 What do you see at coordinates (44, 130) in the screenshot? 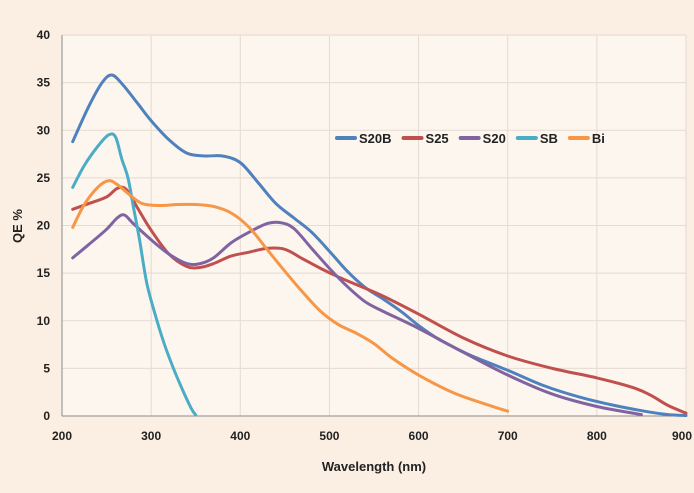
I see `y-tick-label: 30` at bounding box center [44, 130].